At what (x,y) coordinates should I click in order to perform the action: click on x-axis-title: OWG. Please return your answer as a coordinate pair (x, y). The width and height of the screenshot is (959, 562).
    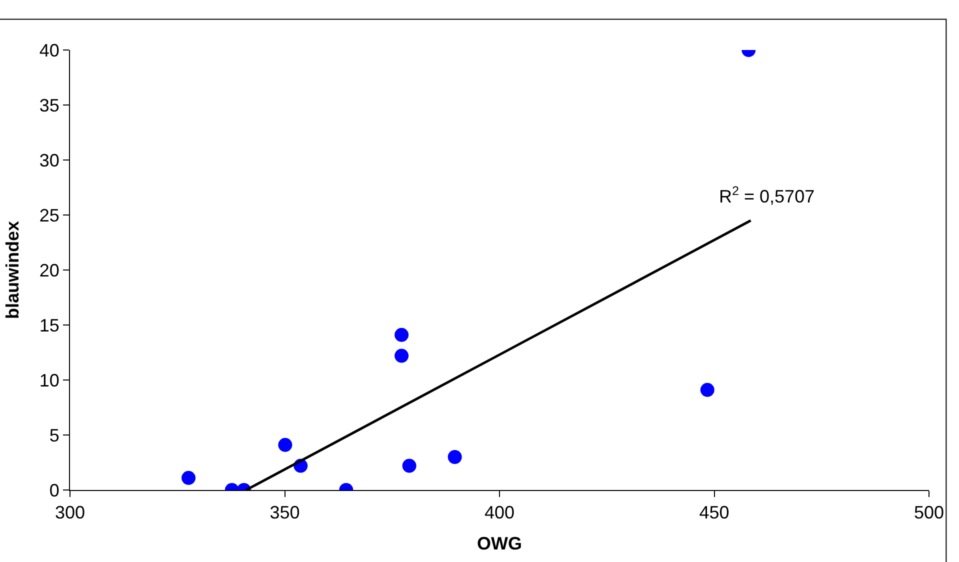
    Looking at the image, I should click on (499, 544).